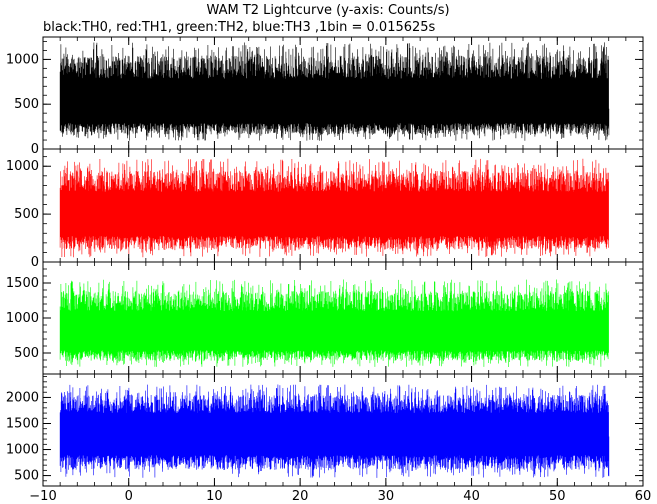 This screenshot has height=504, width=657. I want to click on y-tick-label: 2000, so click(22, 397).